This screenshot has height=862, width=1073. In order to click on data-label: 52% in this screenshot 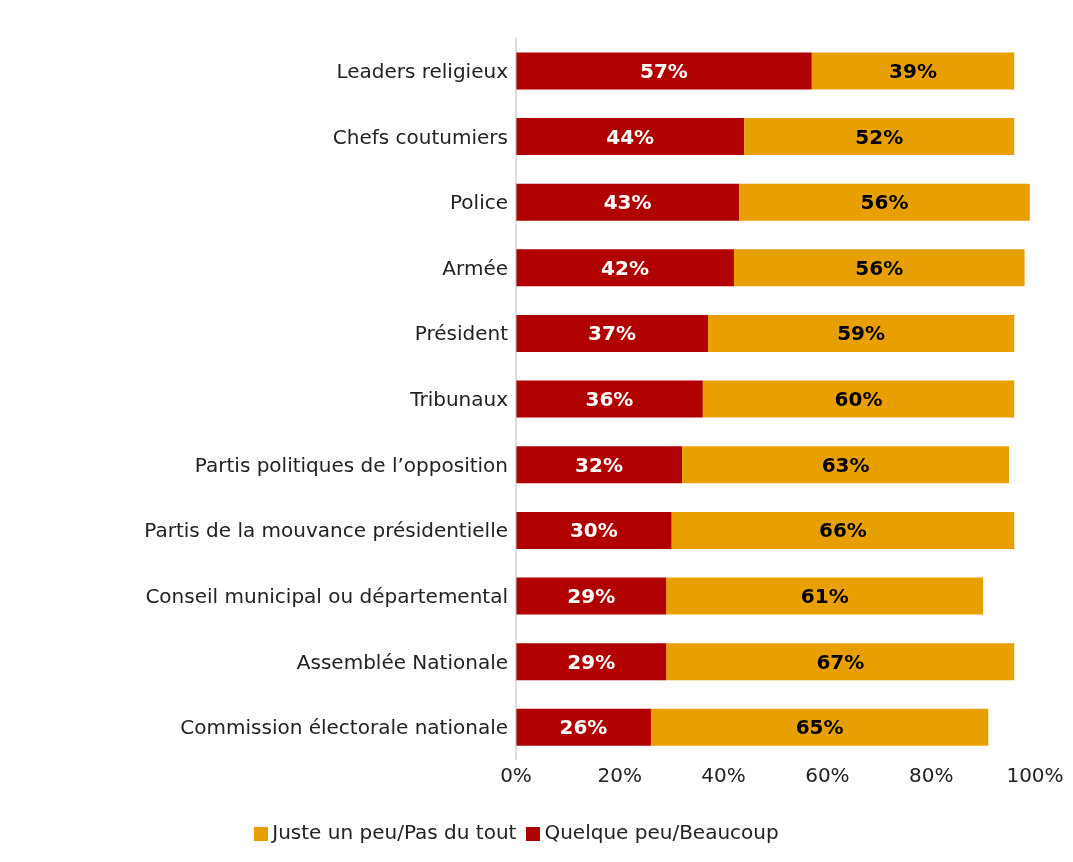, I will do `click(879, 136)`.